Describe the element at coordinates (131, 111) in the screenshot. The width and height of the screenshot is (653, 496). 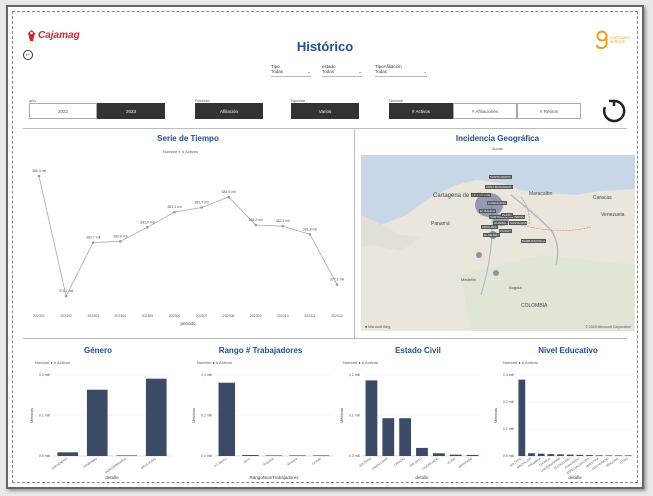
I see `year-2023-button: 2023` at that location.